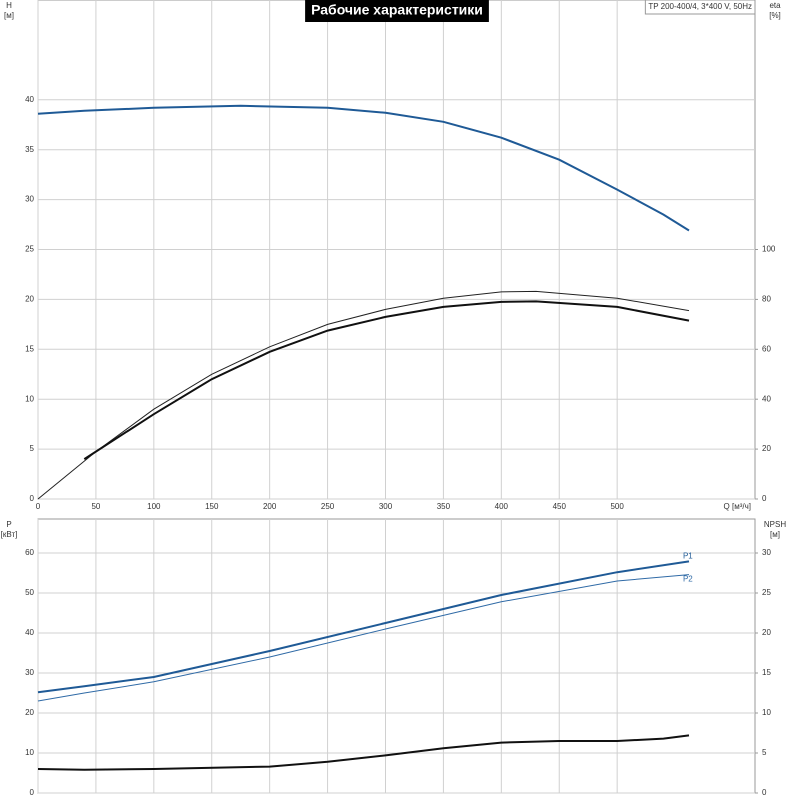 The height and width of the screenshot is (800, 800). Describe the element at coordinates (32, 448) in the screenshot. I see `y-tick-label: 5` at that location.